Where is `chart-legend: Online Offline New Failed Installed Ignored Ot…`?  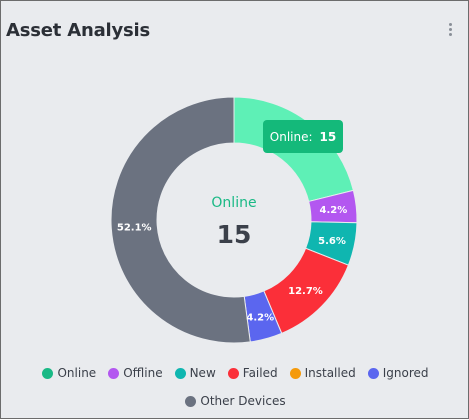 chart-legend: Online Offline New Failed Installed Ignored Ot… is located at coordinates (235, 387).